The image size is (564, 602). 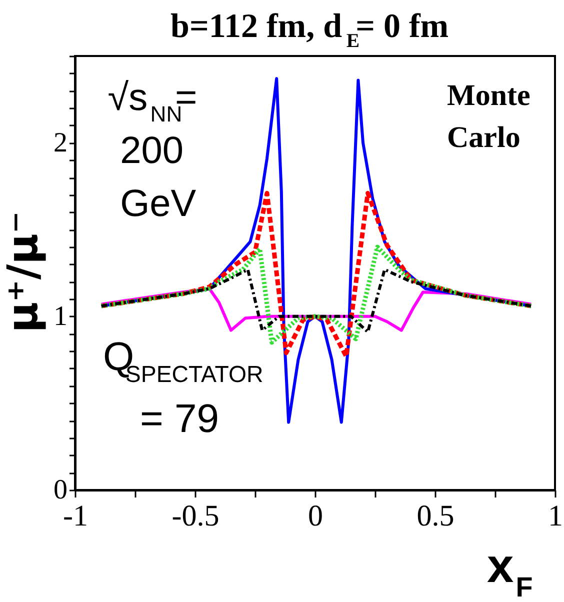 I want to click on x-tick-label: 0.5, so click(x=435, y=516).